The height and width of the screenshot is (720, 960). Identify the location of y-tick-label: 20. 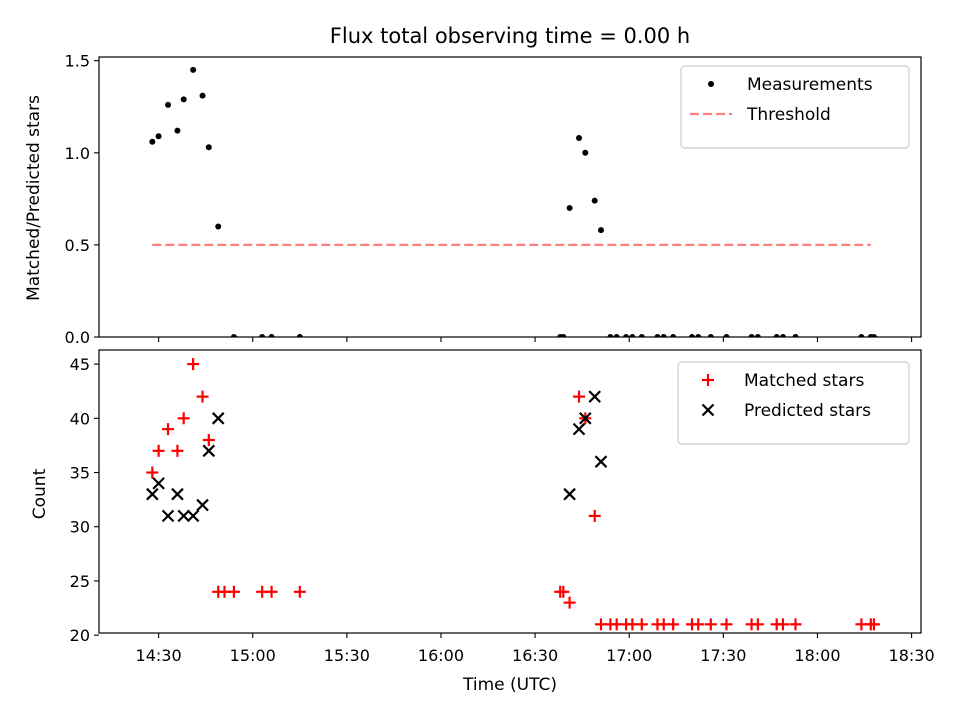
(80, 635).